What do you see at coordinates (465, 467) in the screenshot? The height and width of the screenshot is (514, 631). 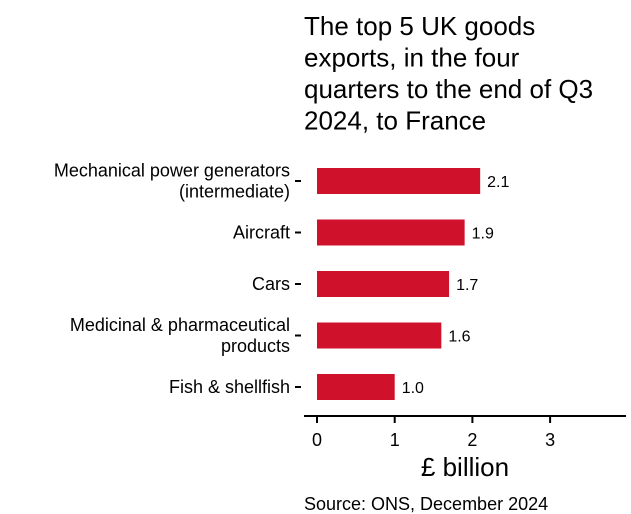 I see `x-axis-title: £ billion` at bounding box center [465, 467].